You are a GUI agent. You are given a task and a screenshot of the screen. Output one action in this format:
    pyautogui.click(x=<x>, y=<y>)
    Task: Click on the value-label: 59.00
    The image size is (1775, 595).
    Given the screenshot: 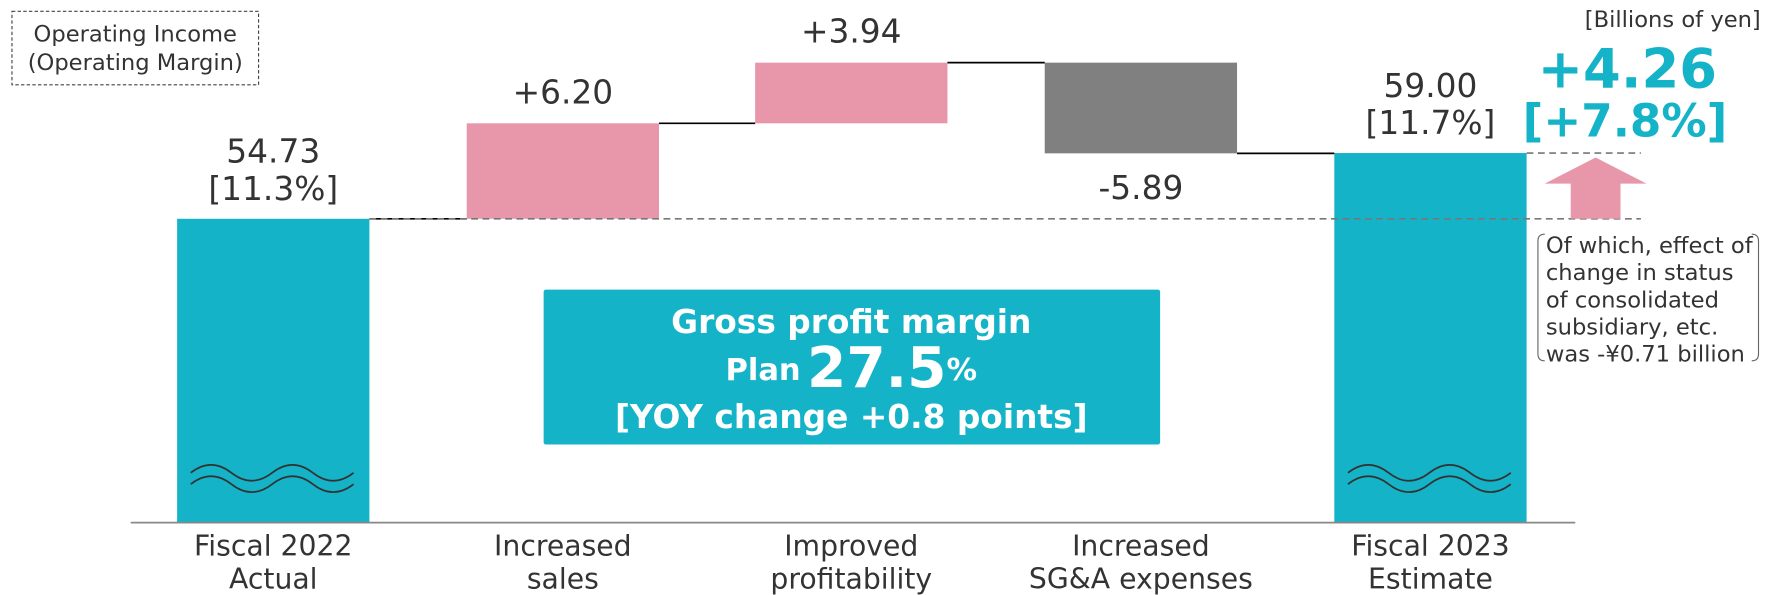 What is the action you would take?
    pyautogui.click(x=1431, y=86)
    